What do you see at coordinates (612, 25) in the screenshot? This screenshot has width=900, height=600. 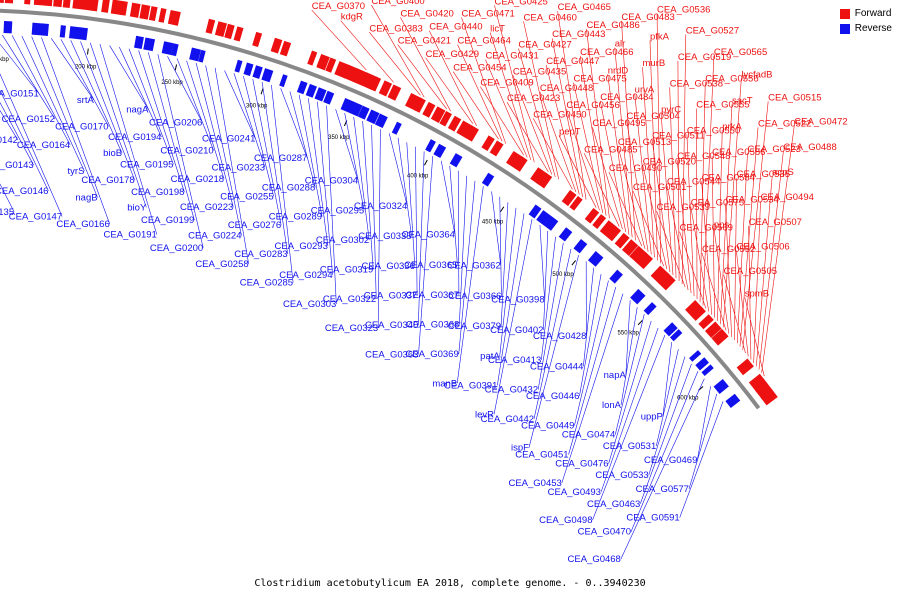 I see `forward-gene-label: CEA_G0486` at bounding box center [612, 25].